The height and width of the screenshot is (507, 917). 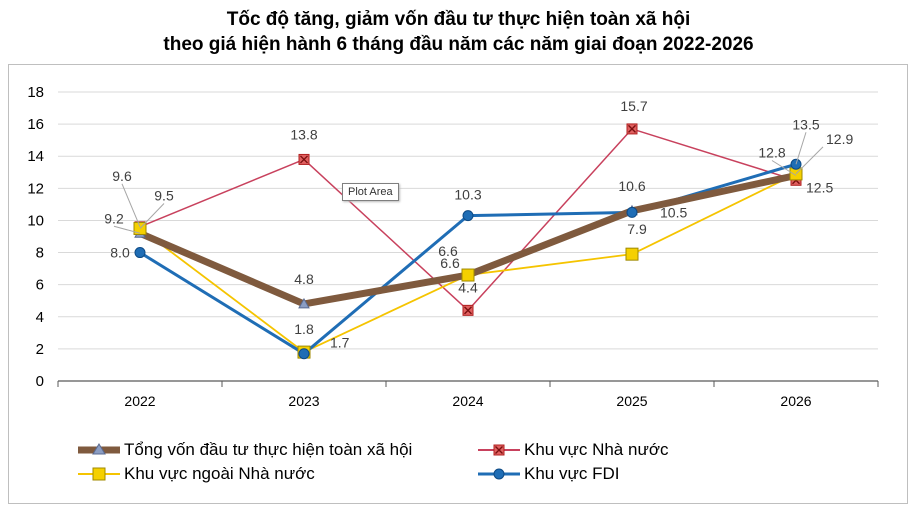 What do you see at coordinates (572, 473) in the screenshot?
I see `legend-label-fdi: Khu vực FDI` at bounding box center [572, 473].